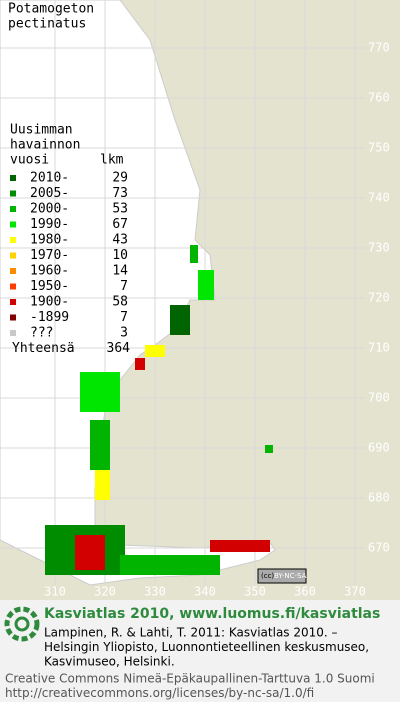 The height and width of the screenshot is (706, 400). Describe the element at coordinates (109, 662) in the screenshot. I see `citation-line: Kasvimuseo, Helsinki.` at that location.